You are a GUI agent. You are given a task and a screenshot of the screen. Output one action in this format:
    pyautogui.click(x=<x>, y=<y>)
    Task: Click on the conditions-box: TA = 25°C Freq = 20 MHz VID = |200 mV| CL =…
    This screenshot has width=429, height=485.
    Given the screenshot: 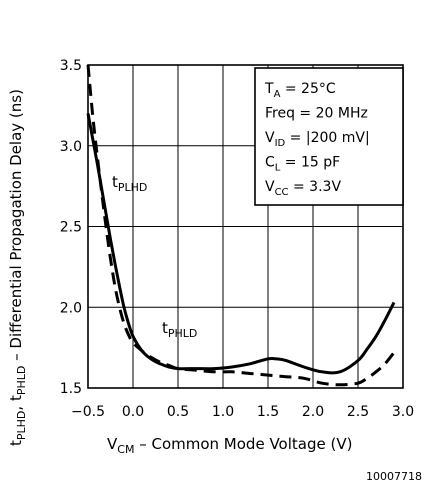 What is the action you would take?
    pyautogui.click(x=329, y=136)
    